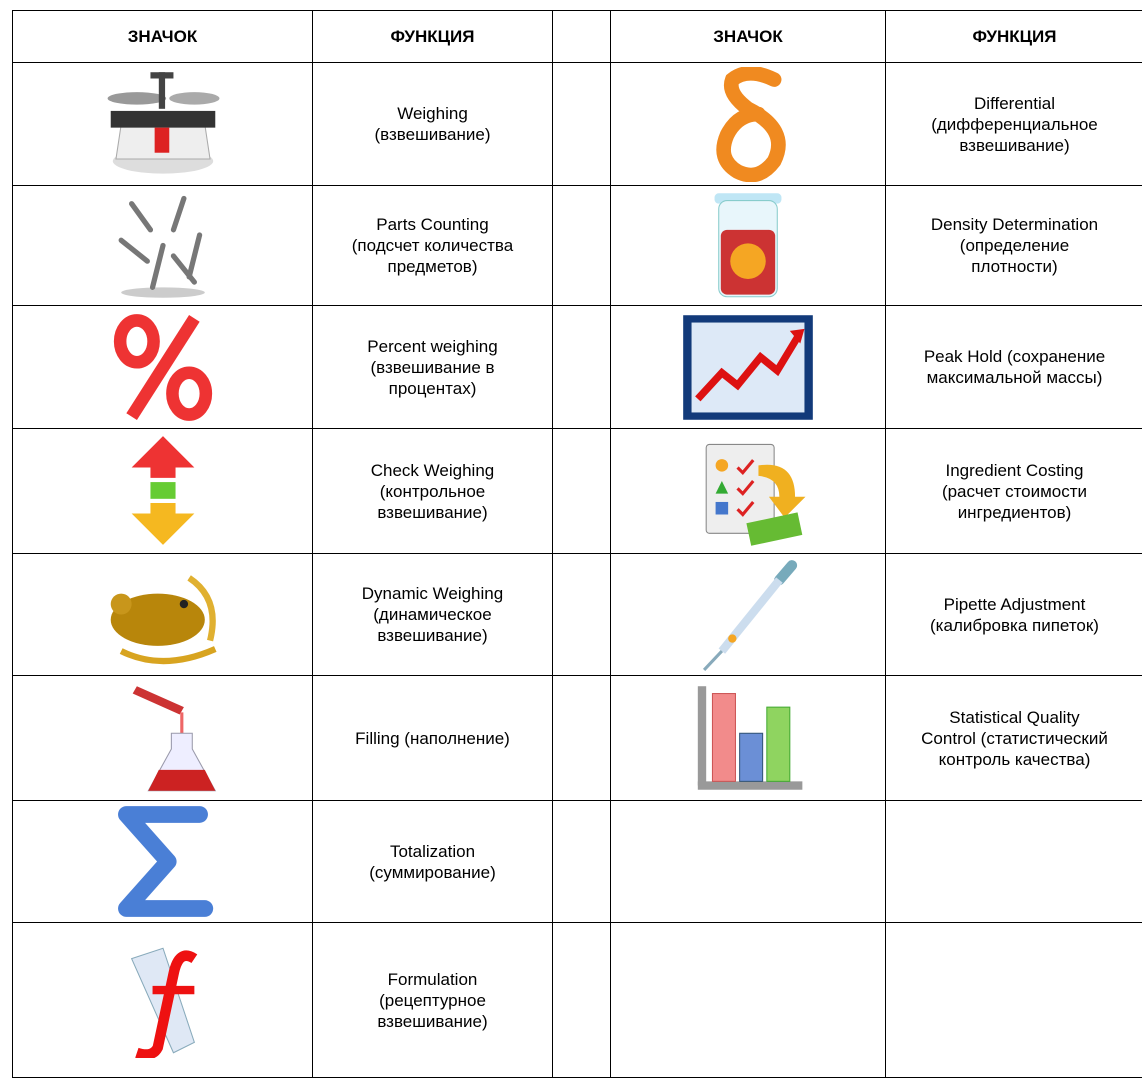 The image size is (1142, 1078). I want to click on function-cell: Filling (наполнение), so click(433, 738).